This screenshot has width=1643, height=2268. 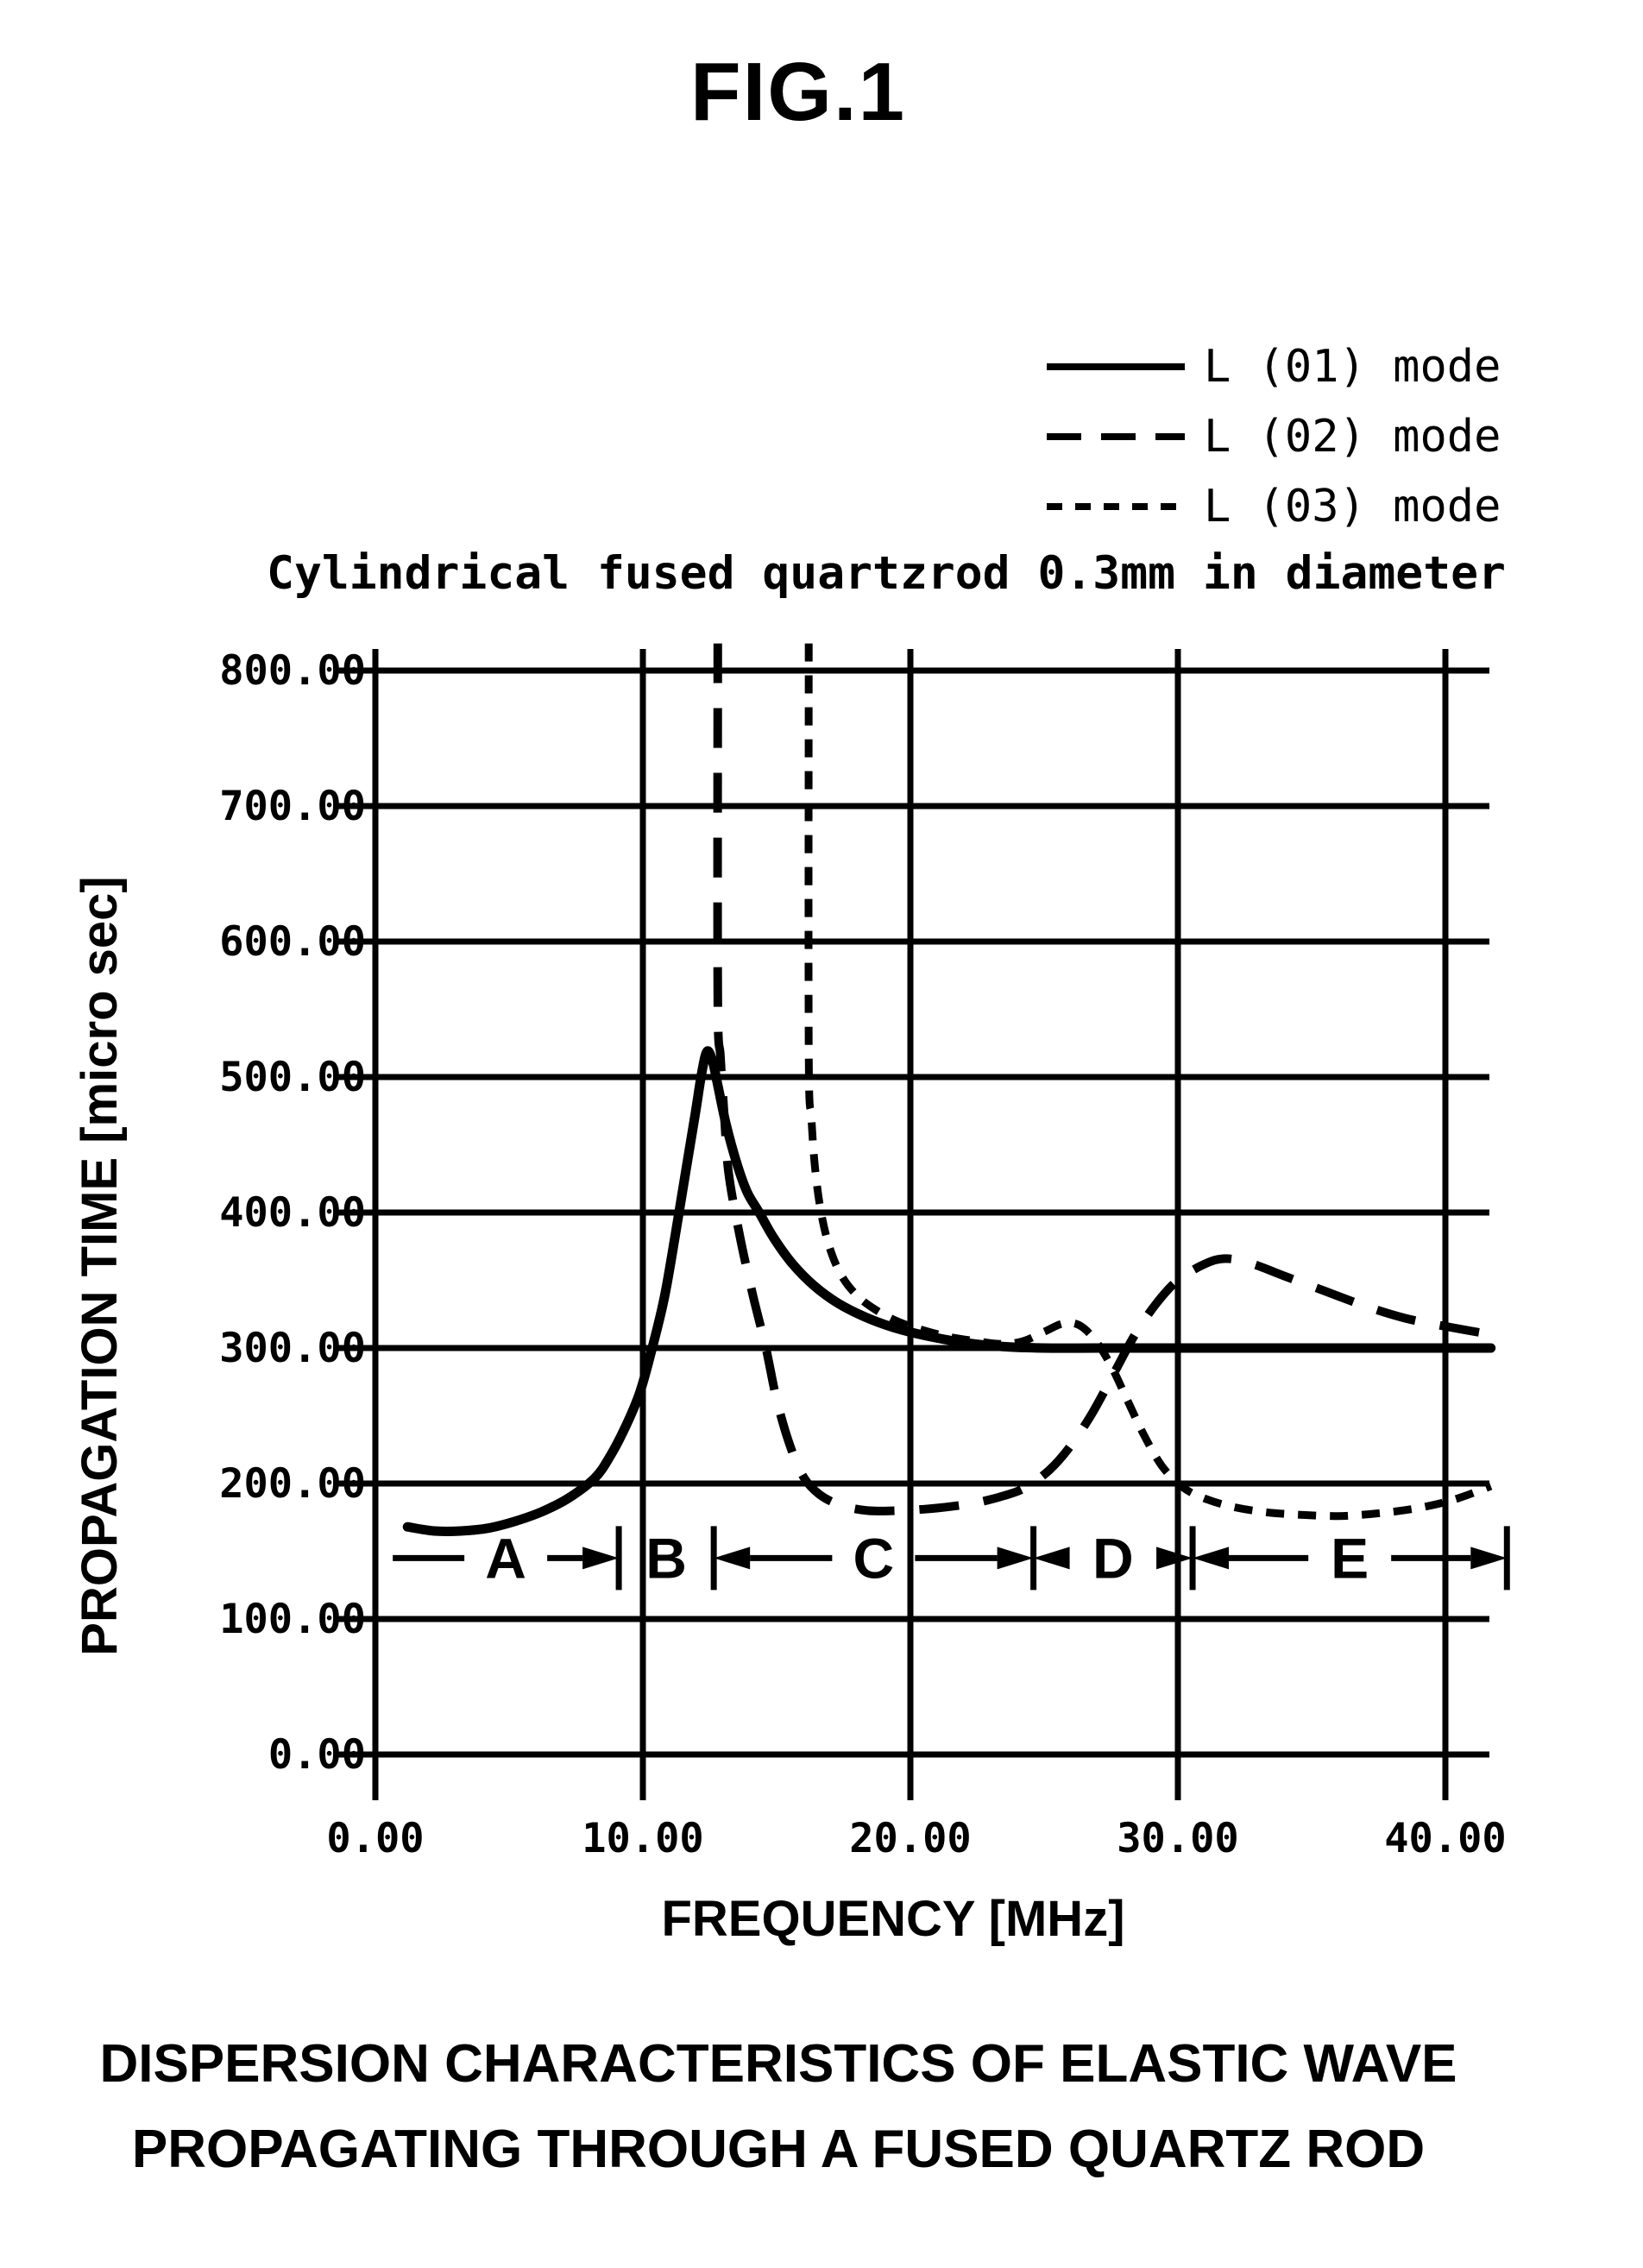 What do you see at coordinates (1445, 1839) in the screenshot?
I see `x-tick-label-40.00: 40.00` at bounding box center [1445, 1839].